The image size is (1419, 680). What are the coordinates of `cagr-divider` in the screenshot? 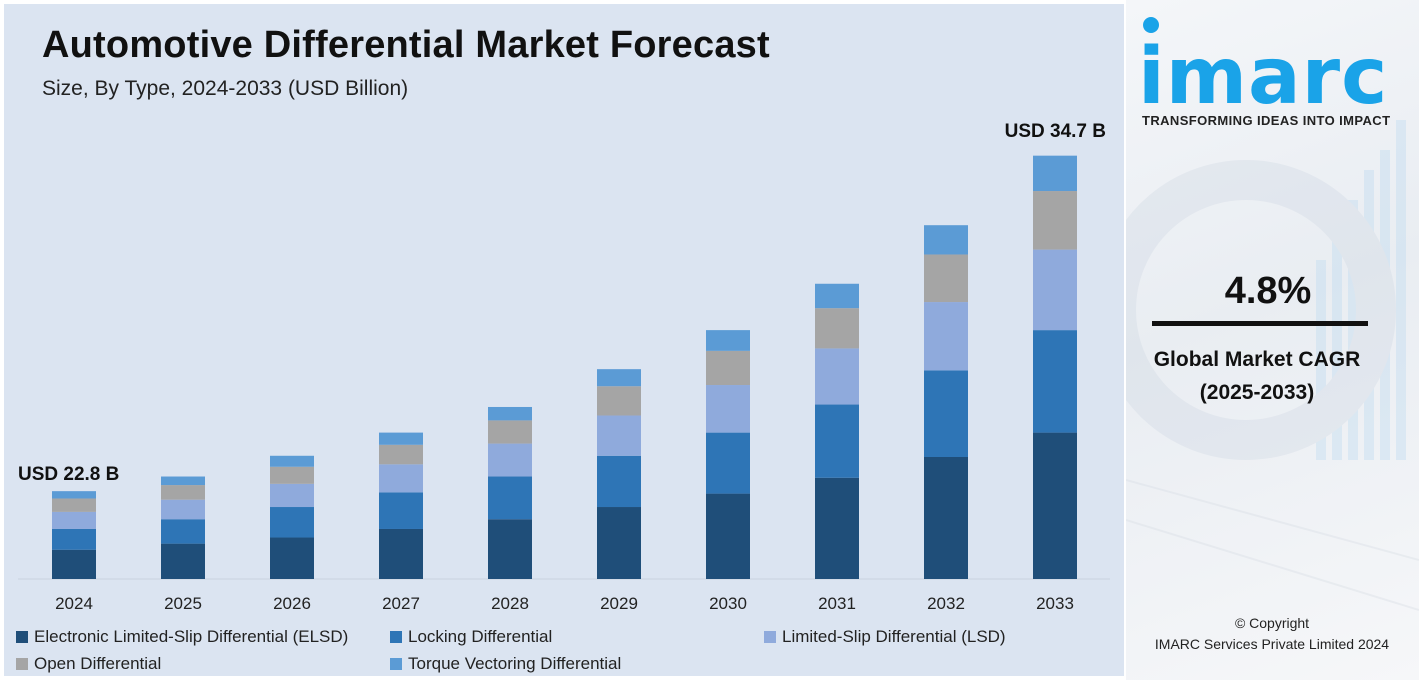 It's located at (1260, 323).